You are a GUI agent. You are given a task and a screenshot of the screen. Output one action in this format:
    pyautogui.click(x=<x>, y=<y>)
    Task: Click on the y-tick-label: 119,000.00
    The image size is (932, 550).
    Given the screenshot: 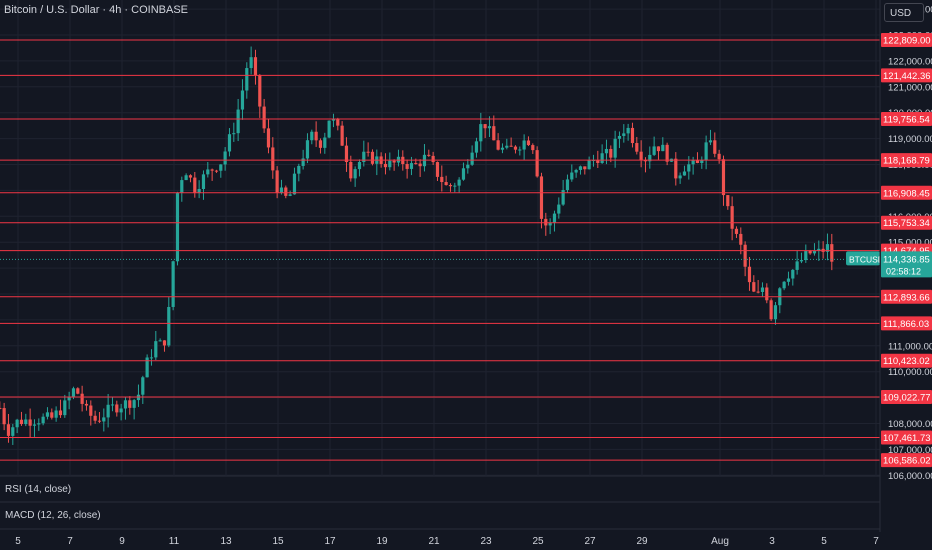 What is the action you would take?
    pyautogui.click(x=910, y=139)
    